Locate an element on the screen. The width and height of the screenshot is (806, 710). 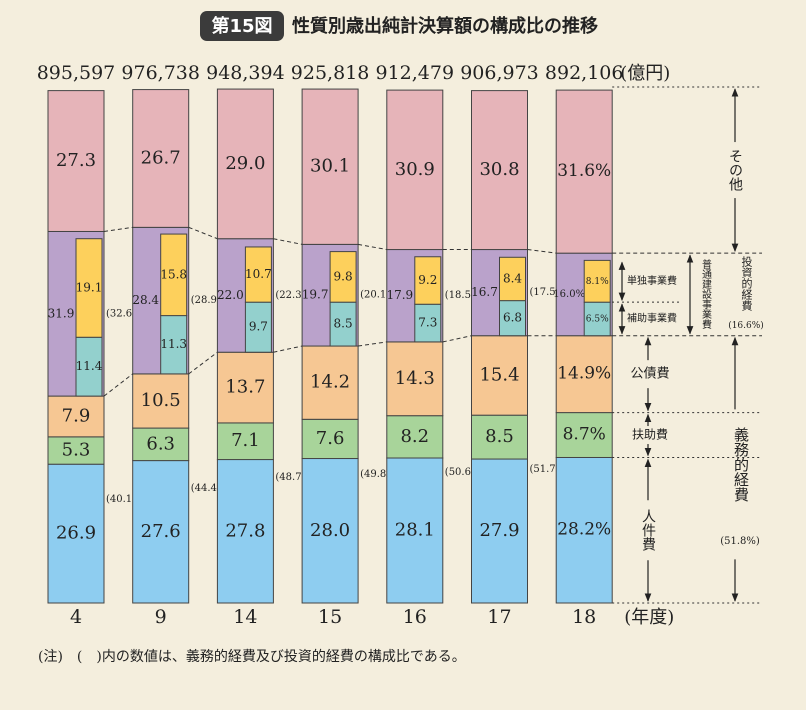
legend-label: 補助事業費 is located at coordinates (652, 317).